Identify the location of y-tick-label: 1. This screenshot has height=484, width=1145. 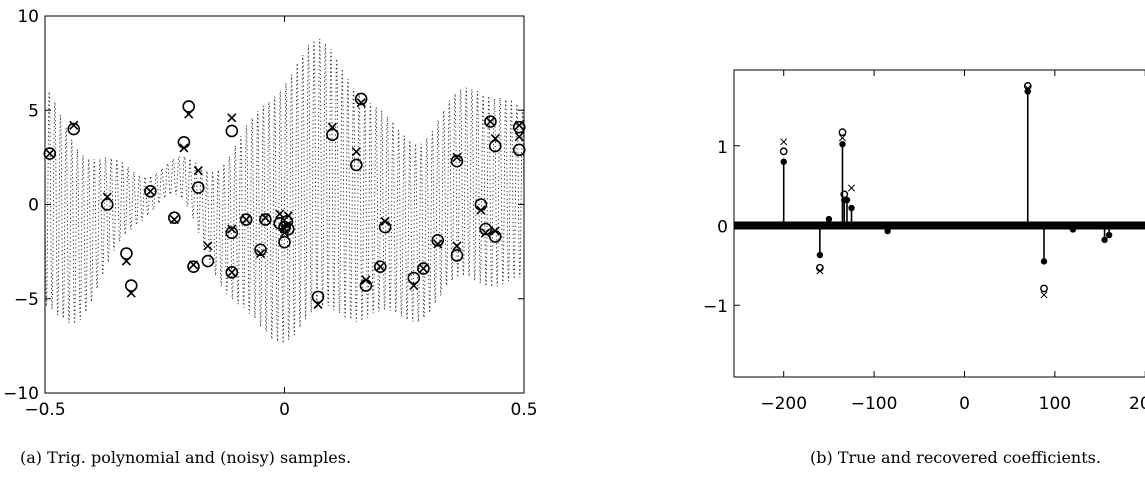
(722, 148).